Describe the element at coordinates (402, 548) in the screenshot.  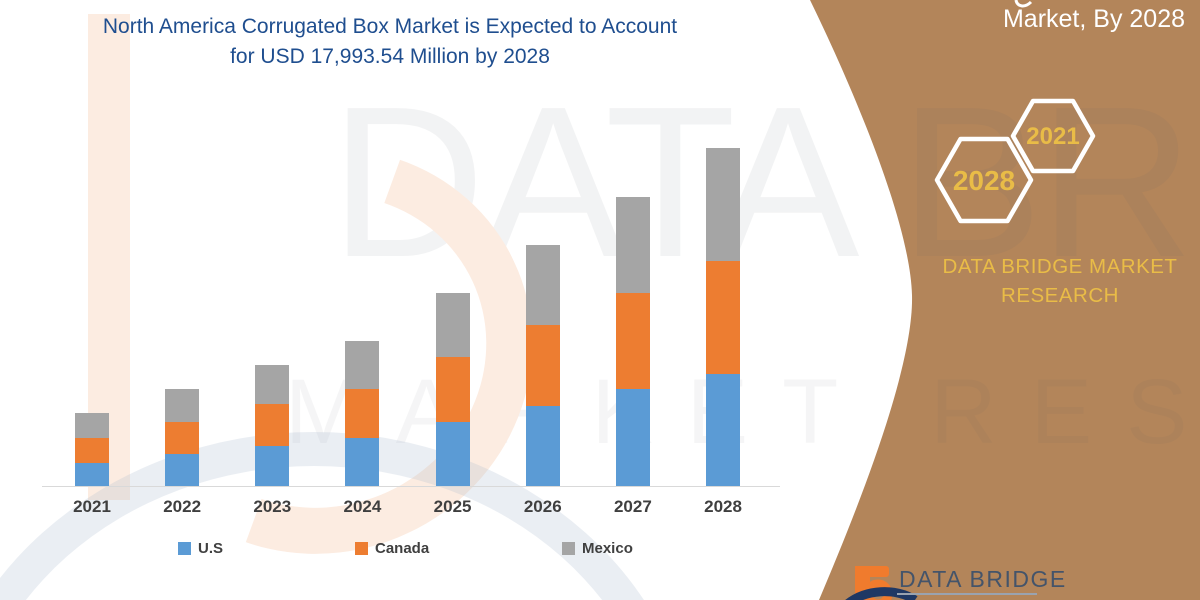
I see `legend-label-canada: Canada` at that location.